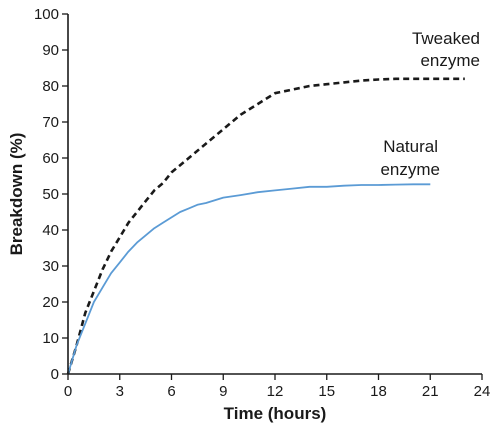 The height and width of the screenshot is (434, 500). I want to click on y-tick-label: 70, so click(50, 122).